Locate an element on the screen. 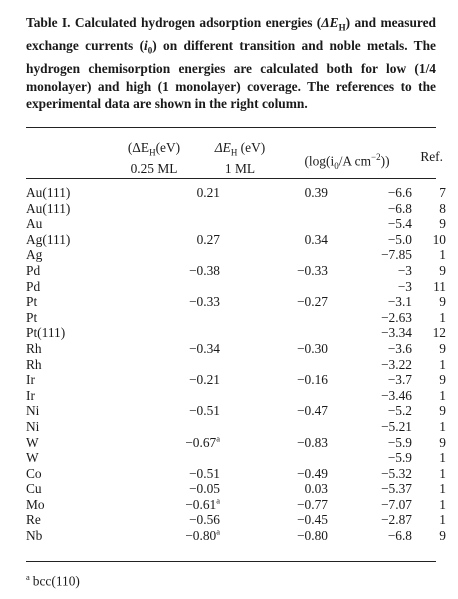 The height and width of the screenshot is (599, 458). log-current-cell: −3.1 is located at coordinates (370, 302).